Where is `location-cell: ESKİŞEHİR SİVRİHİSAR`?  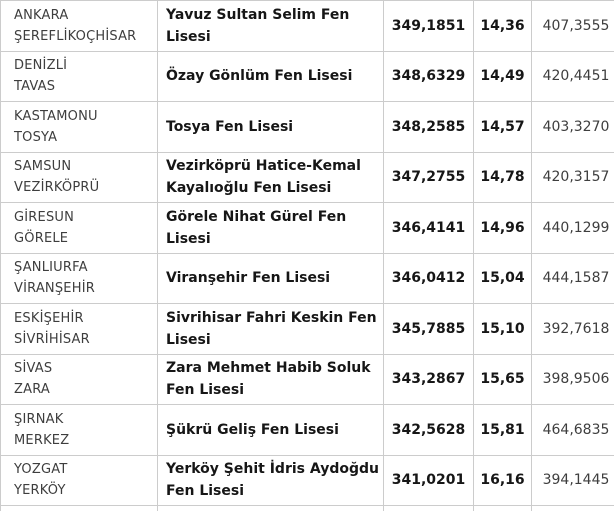 location-cell: ESKİŞEHİR SİVRİHİSAR is located at coordinates (79, 329).